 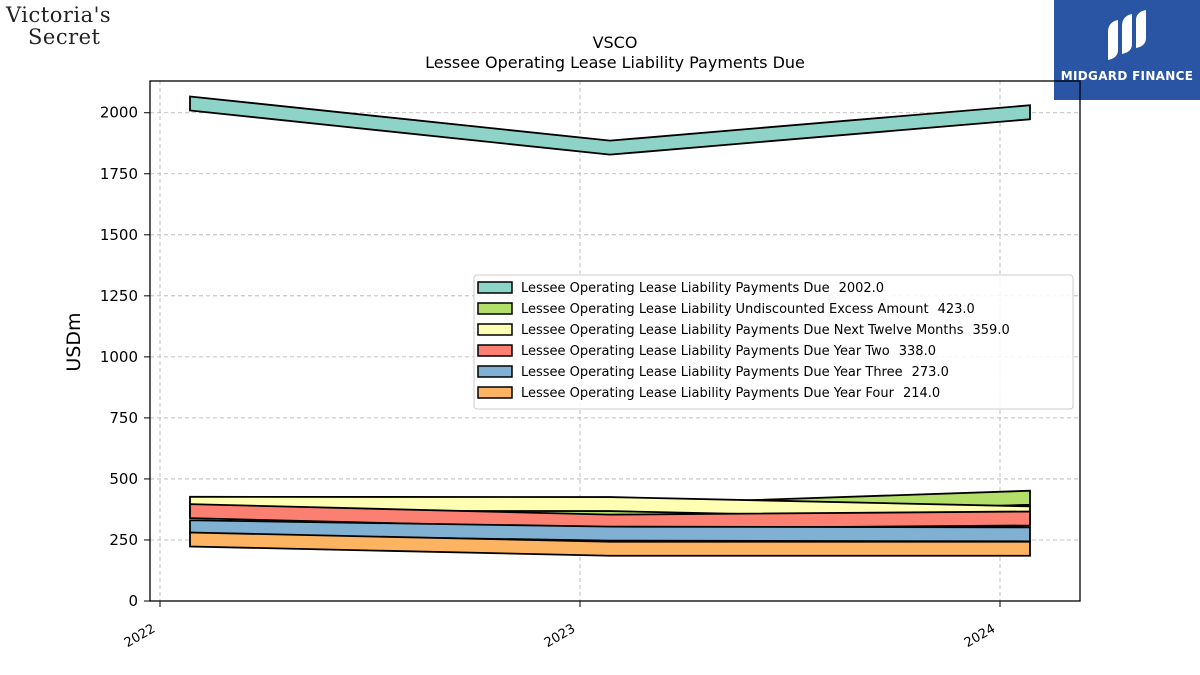 What do you see at coordinates (980, 636) in the screenshot?
I see `x-tick-label: 2024` at bounding box center [980, 636].